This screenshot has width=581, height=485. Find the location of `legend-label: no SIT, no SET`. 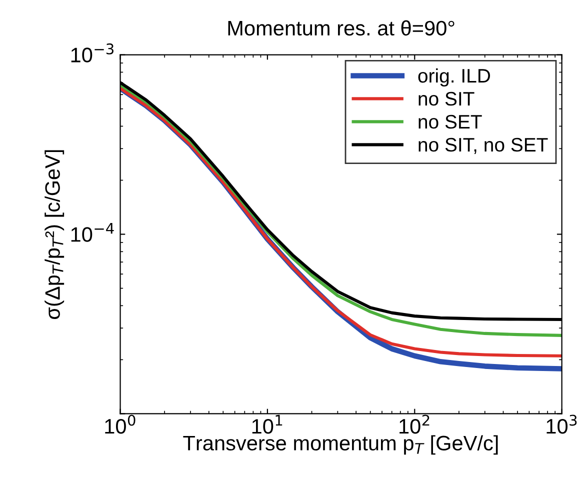

legend-label: no SIT, no SET is located at coordinates (483, 146).